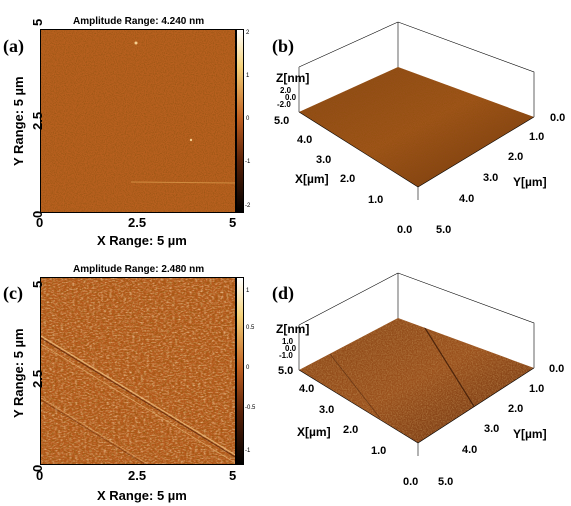 This screenshot has width=571, height=506. What do you see at coordinates (142, 240) in the screenshot?
I see `panel-a-x-range-label: X Range: 5 µm` at bounding box center [142, 240].